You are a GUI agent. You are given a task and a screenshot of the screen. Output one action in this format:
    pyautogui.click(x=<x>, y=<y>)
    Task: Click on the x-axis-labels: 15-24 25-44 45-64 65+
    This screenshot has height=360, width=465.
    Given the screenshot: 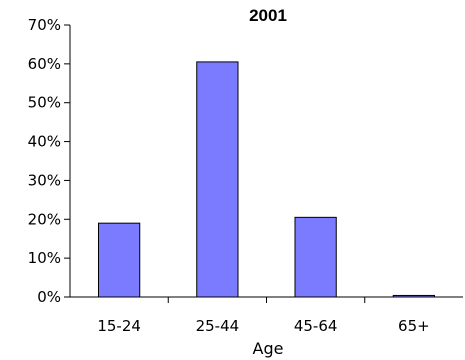 What is the action you would take?
    pyautogui.click(x=263, y=326)
    